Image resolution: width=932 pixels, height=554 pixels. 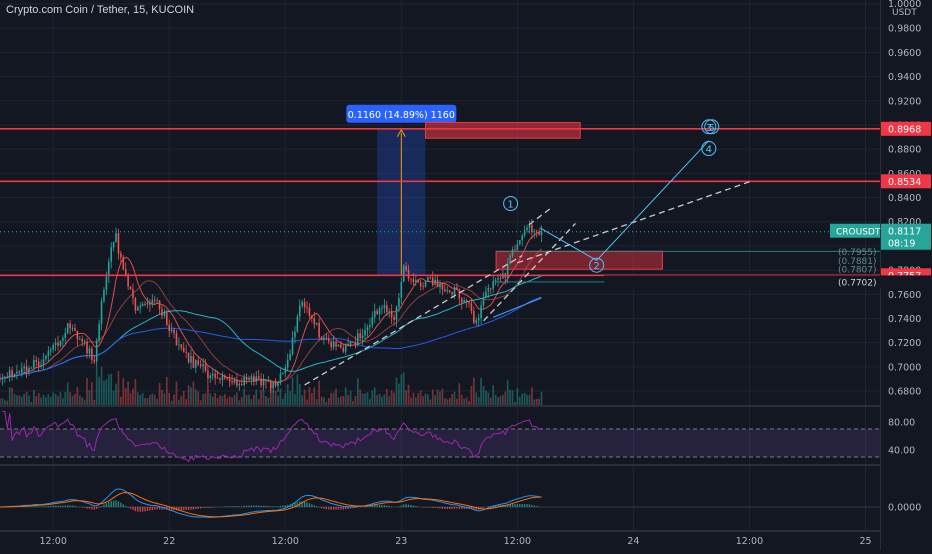 What do you see at coordinates (901, 244) in the screenshot?
I see `countdown-label: 08:19` at bounding box center [901, 244].